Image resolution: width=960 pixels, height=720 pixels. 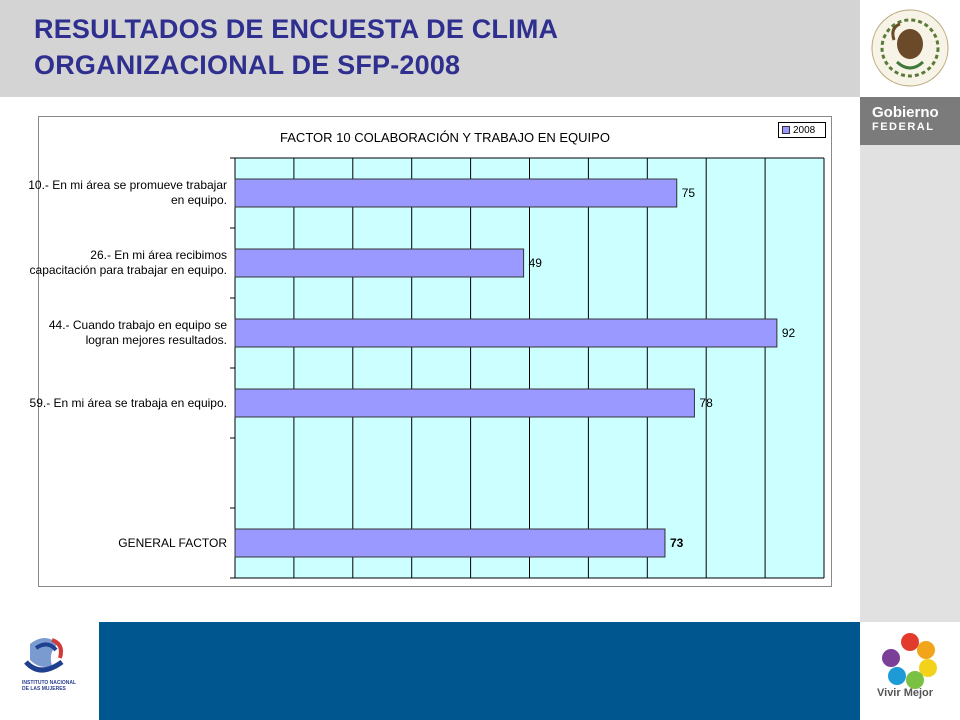 What do you see at coordinates (247, 65) in the screenshot?
I see `page-title-line-2: ORGANIZACIONAL DE SFP-2008` at bounding box center [247, 65].